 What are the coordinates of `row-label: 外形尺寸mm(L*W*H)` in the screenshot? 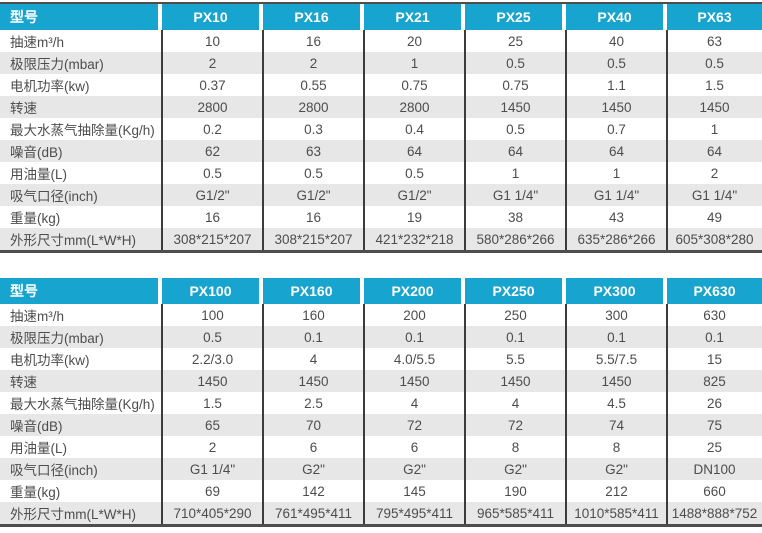 It's located at (73, 514).